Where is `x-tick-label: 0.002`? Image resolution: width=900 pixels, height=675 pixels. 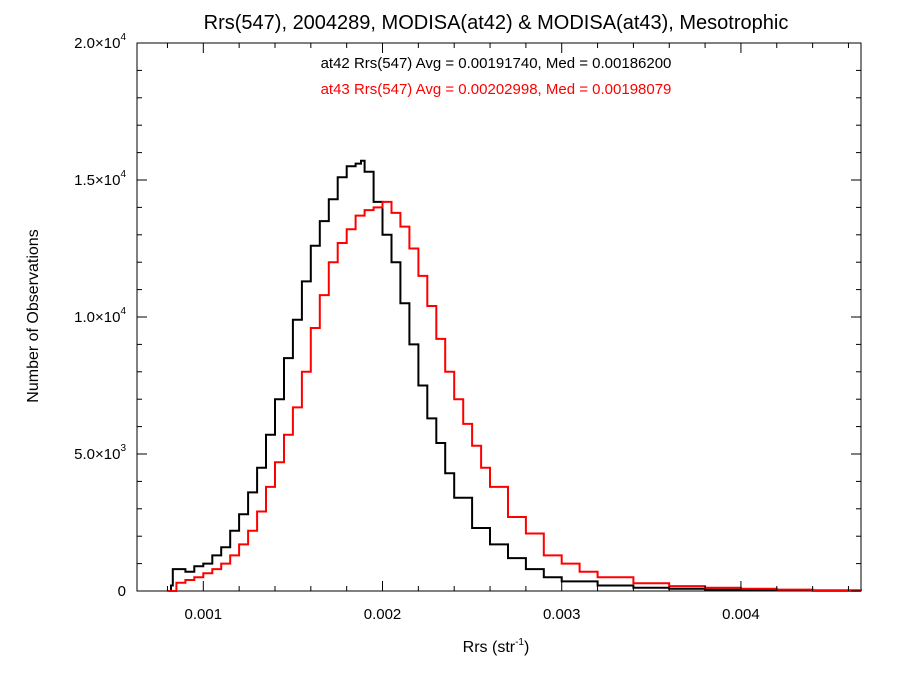
x-tick-label: 0.002 is located at coordinates (383, 614).